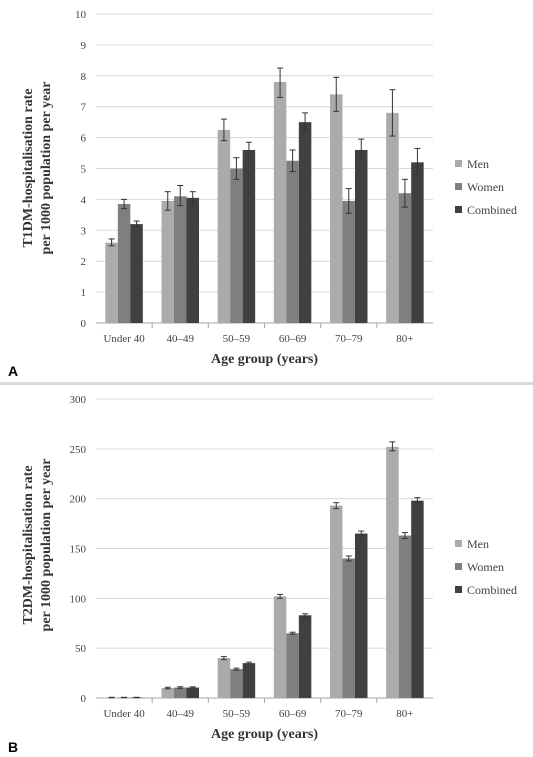 This screenshot has height=757, width=533. I want to click on y-tick-label: 6, so click(84, 139).